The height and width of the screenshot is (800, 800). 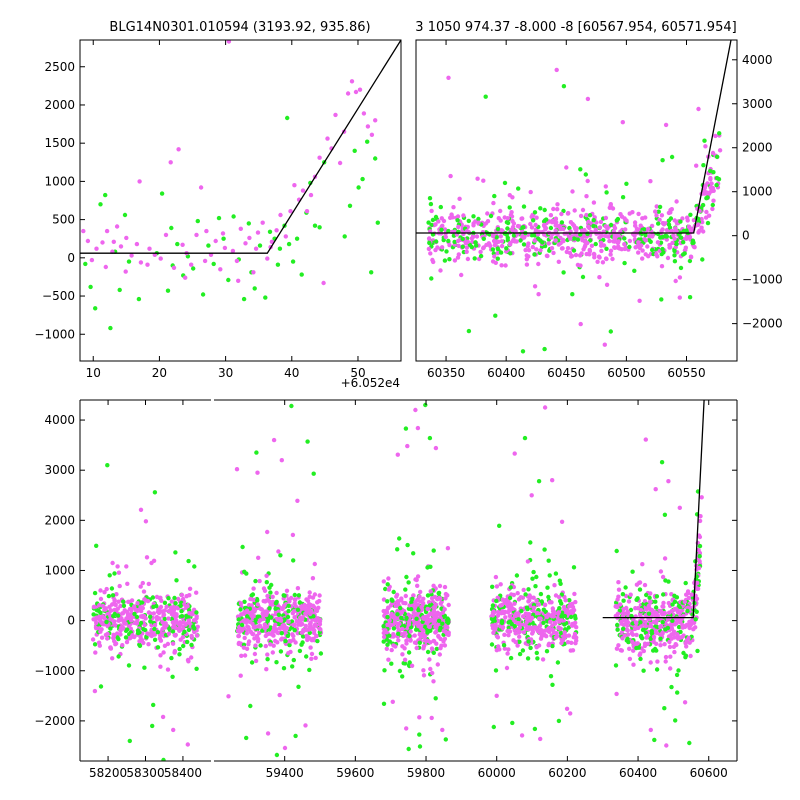 I want to click on panel-title: BLG14N0301.010594 (3193.92, 935.86), so click(x=239, y=27).